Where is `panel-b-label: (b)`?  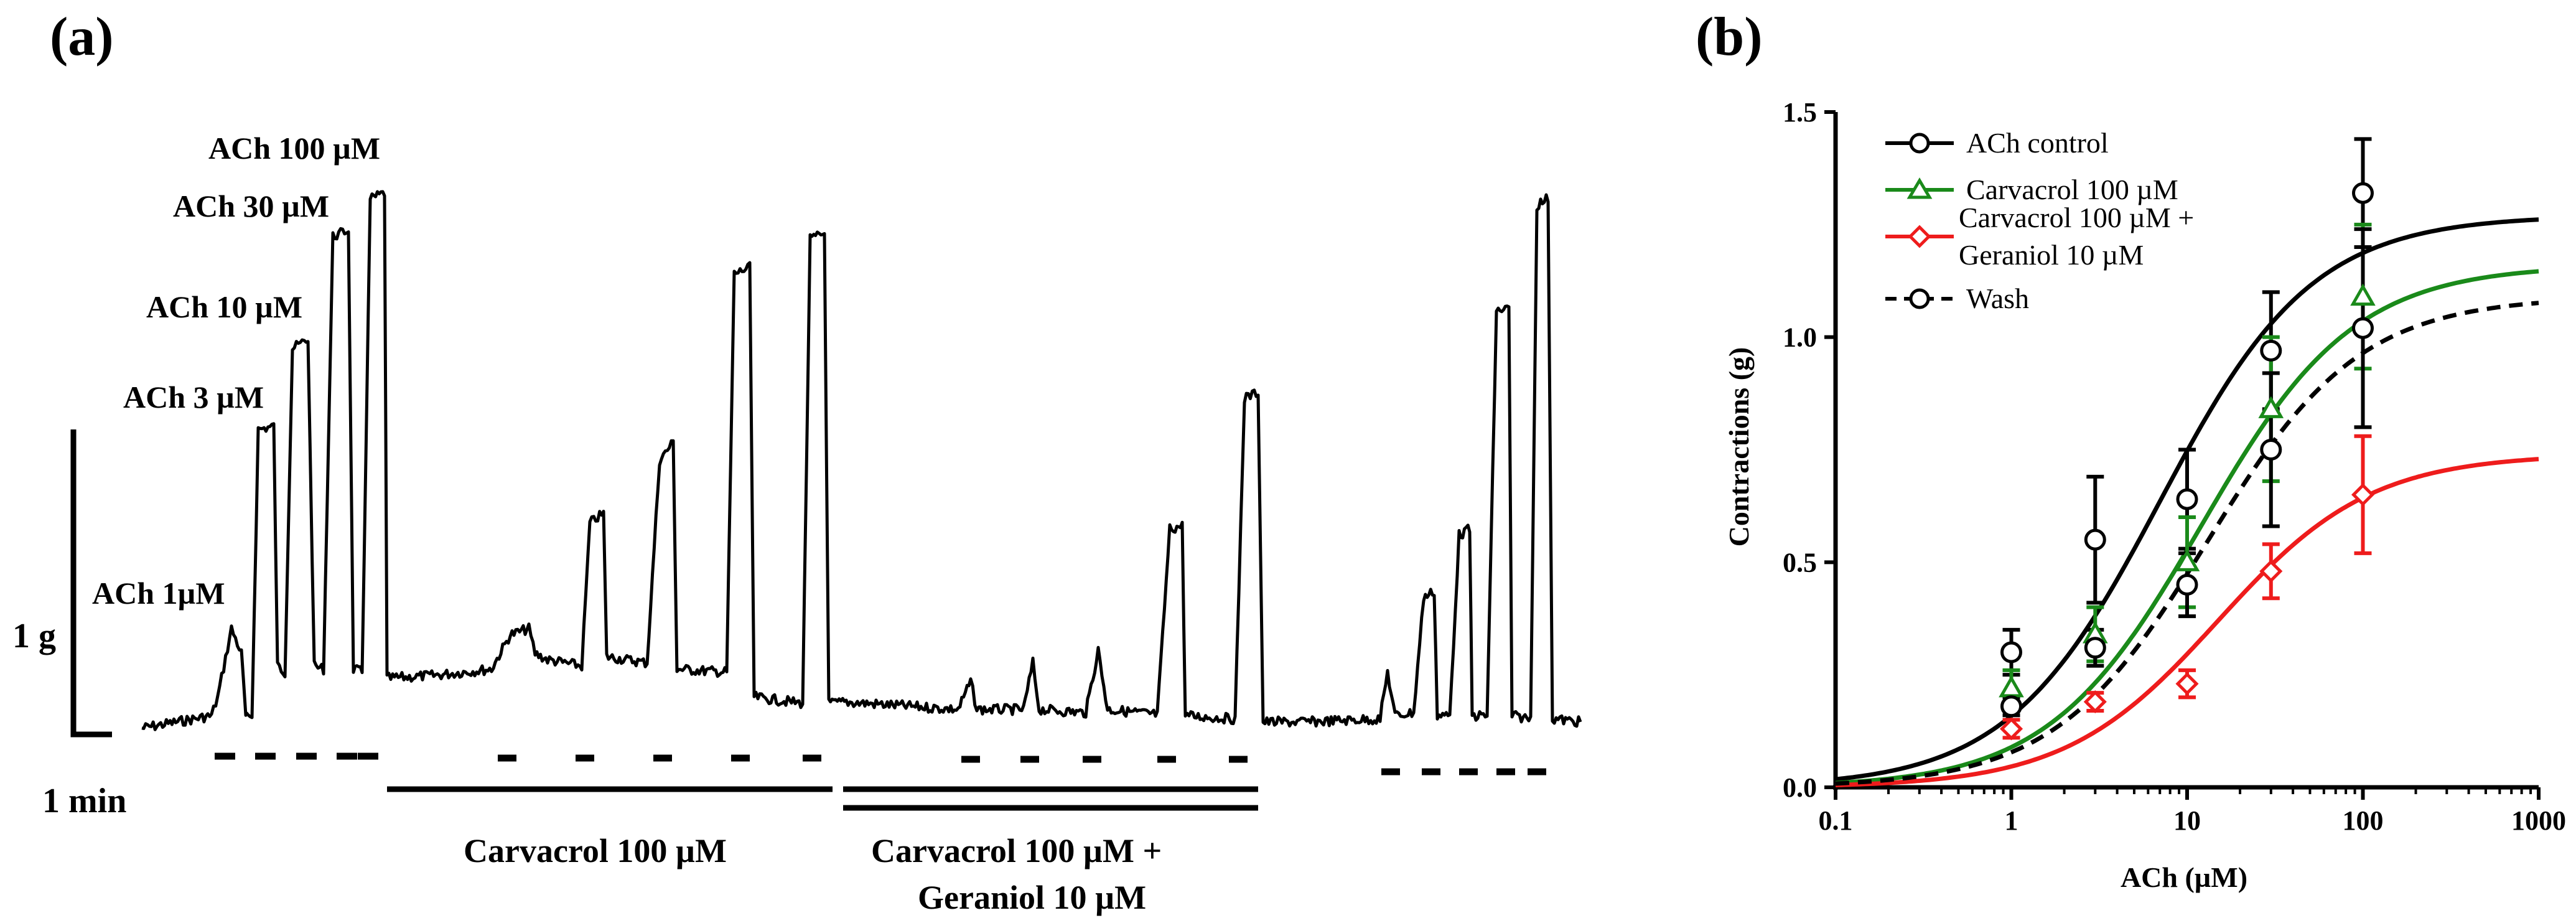
panel-b-label: (b) is located at coordinates (1729, 37).